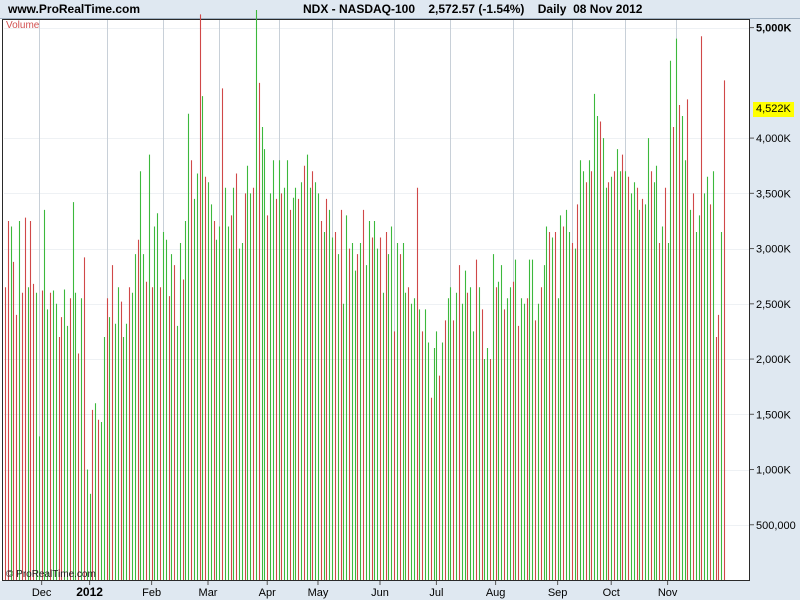 The height and width of the screenshot is (600, 800). I want to click on panel-label: Volume, so click(23, 25).